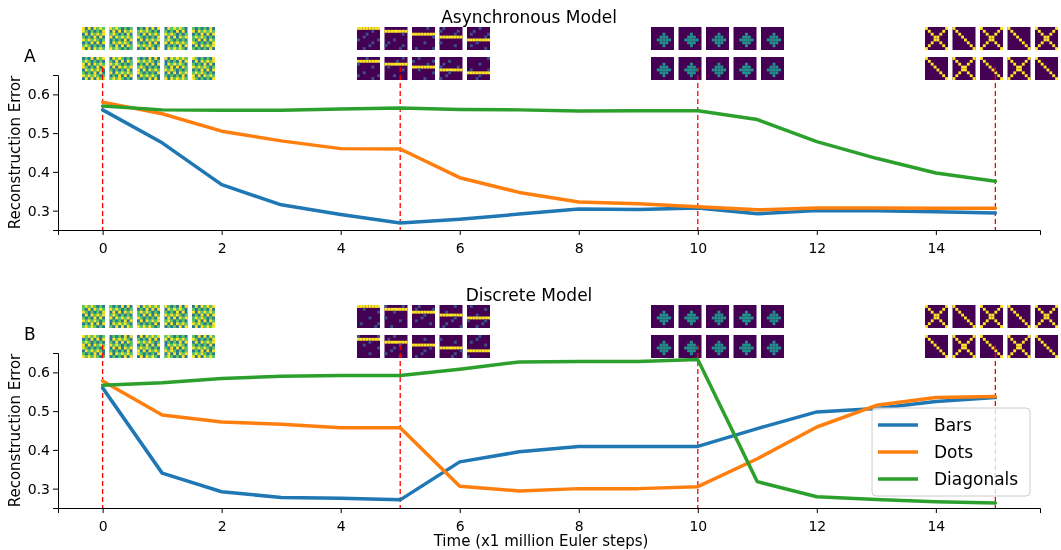 This screenshot has width=1061, height=550. I want to click on chart-title: Discrete Model, so click(529, 295).